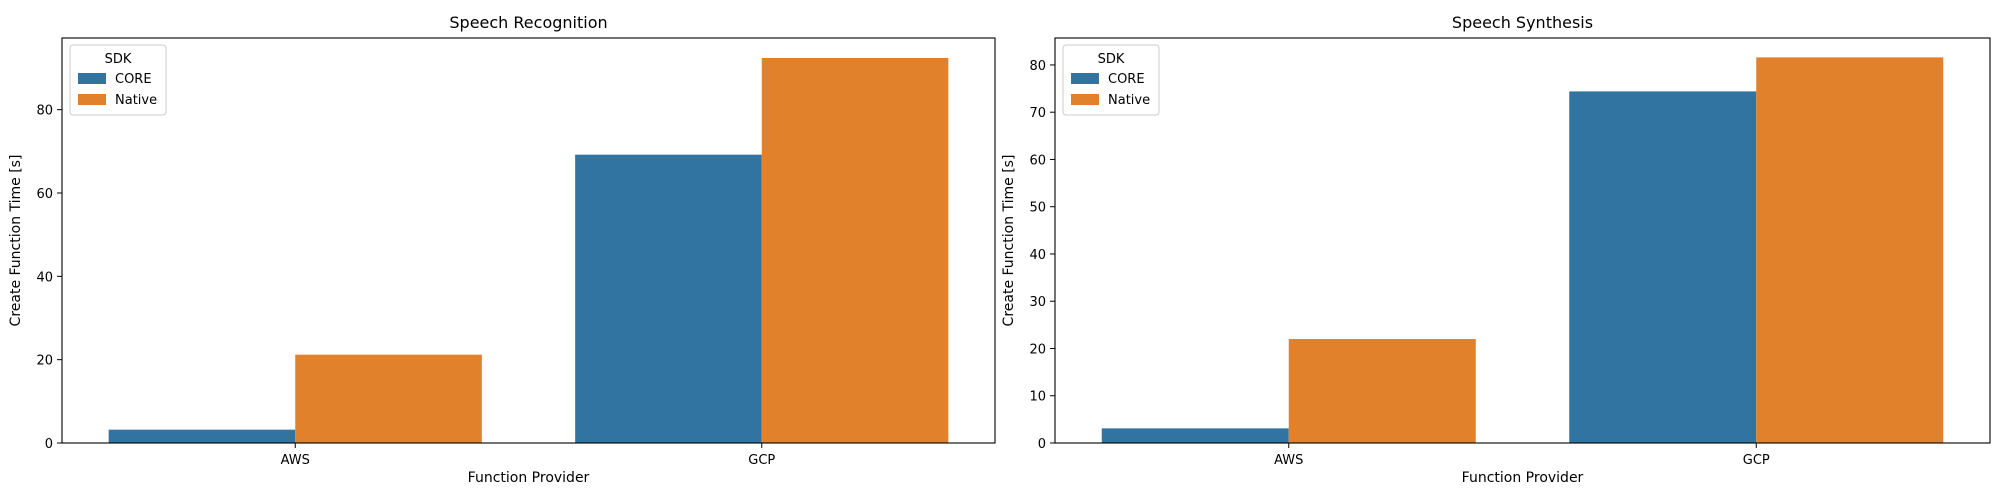 The image size is (2000, 500). What do you see at coordinates (1037, 113) in the screenshot?
I see `y-tick-label: 70` at bounding box center [1037, 113].